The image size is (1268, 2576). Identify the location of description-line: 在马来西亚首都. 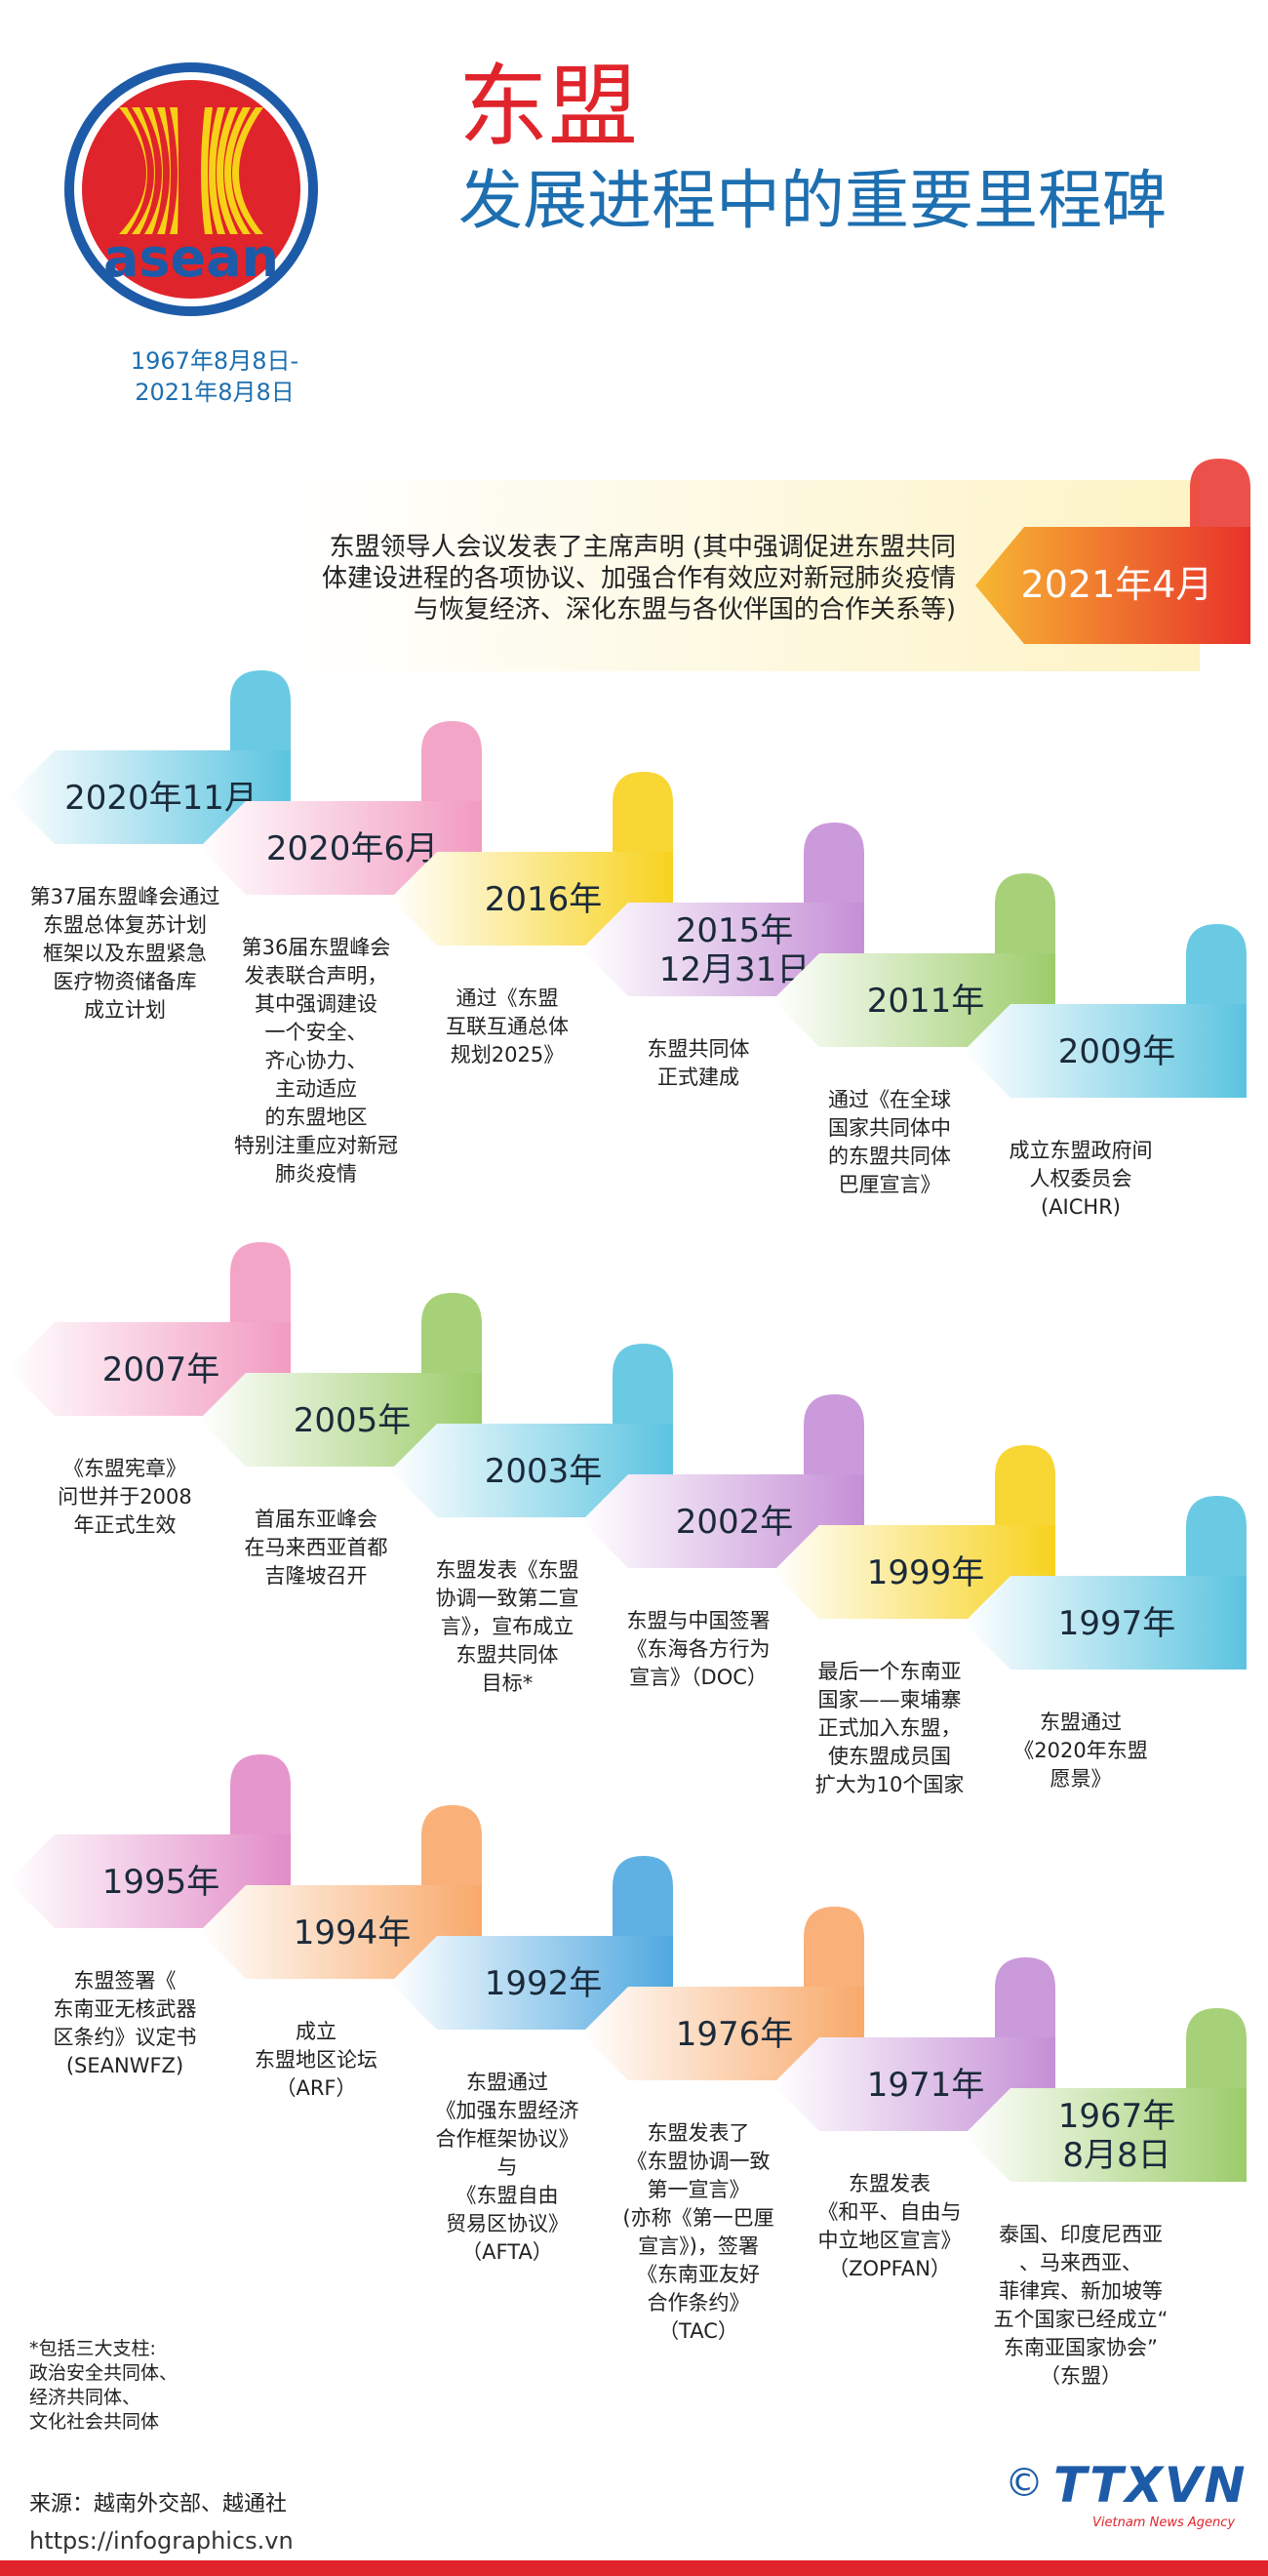
(316, 1547).